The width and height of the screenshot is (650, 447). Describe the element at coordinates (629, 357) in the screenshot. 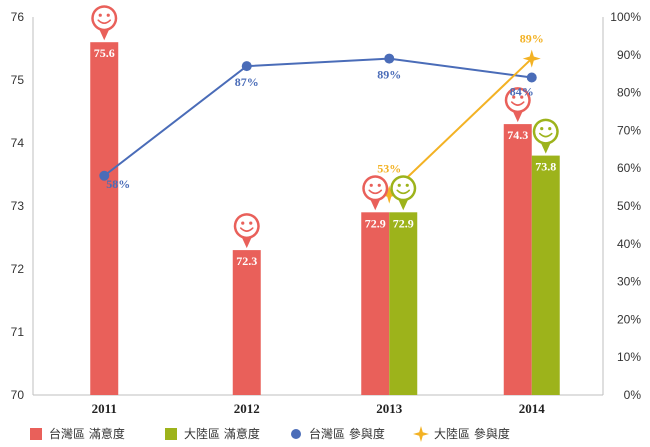

I see `y2-tick-label: 10%` at that location.